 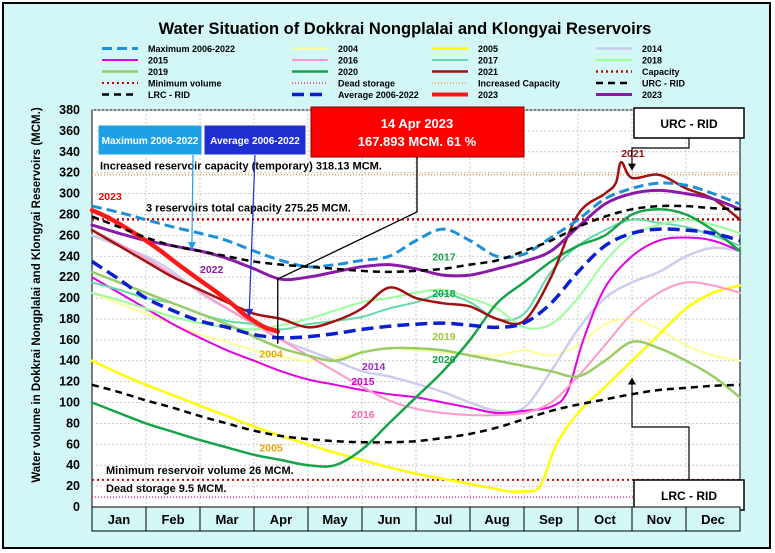 I want to click on x-tick-jan: Jan, so click(x=119, y=519).